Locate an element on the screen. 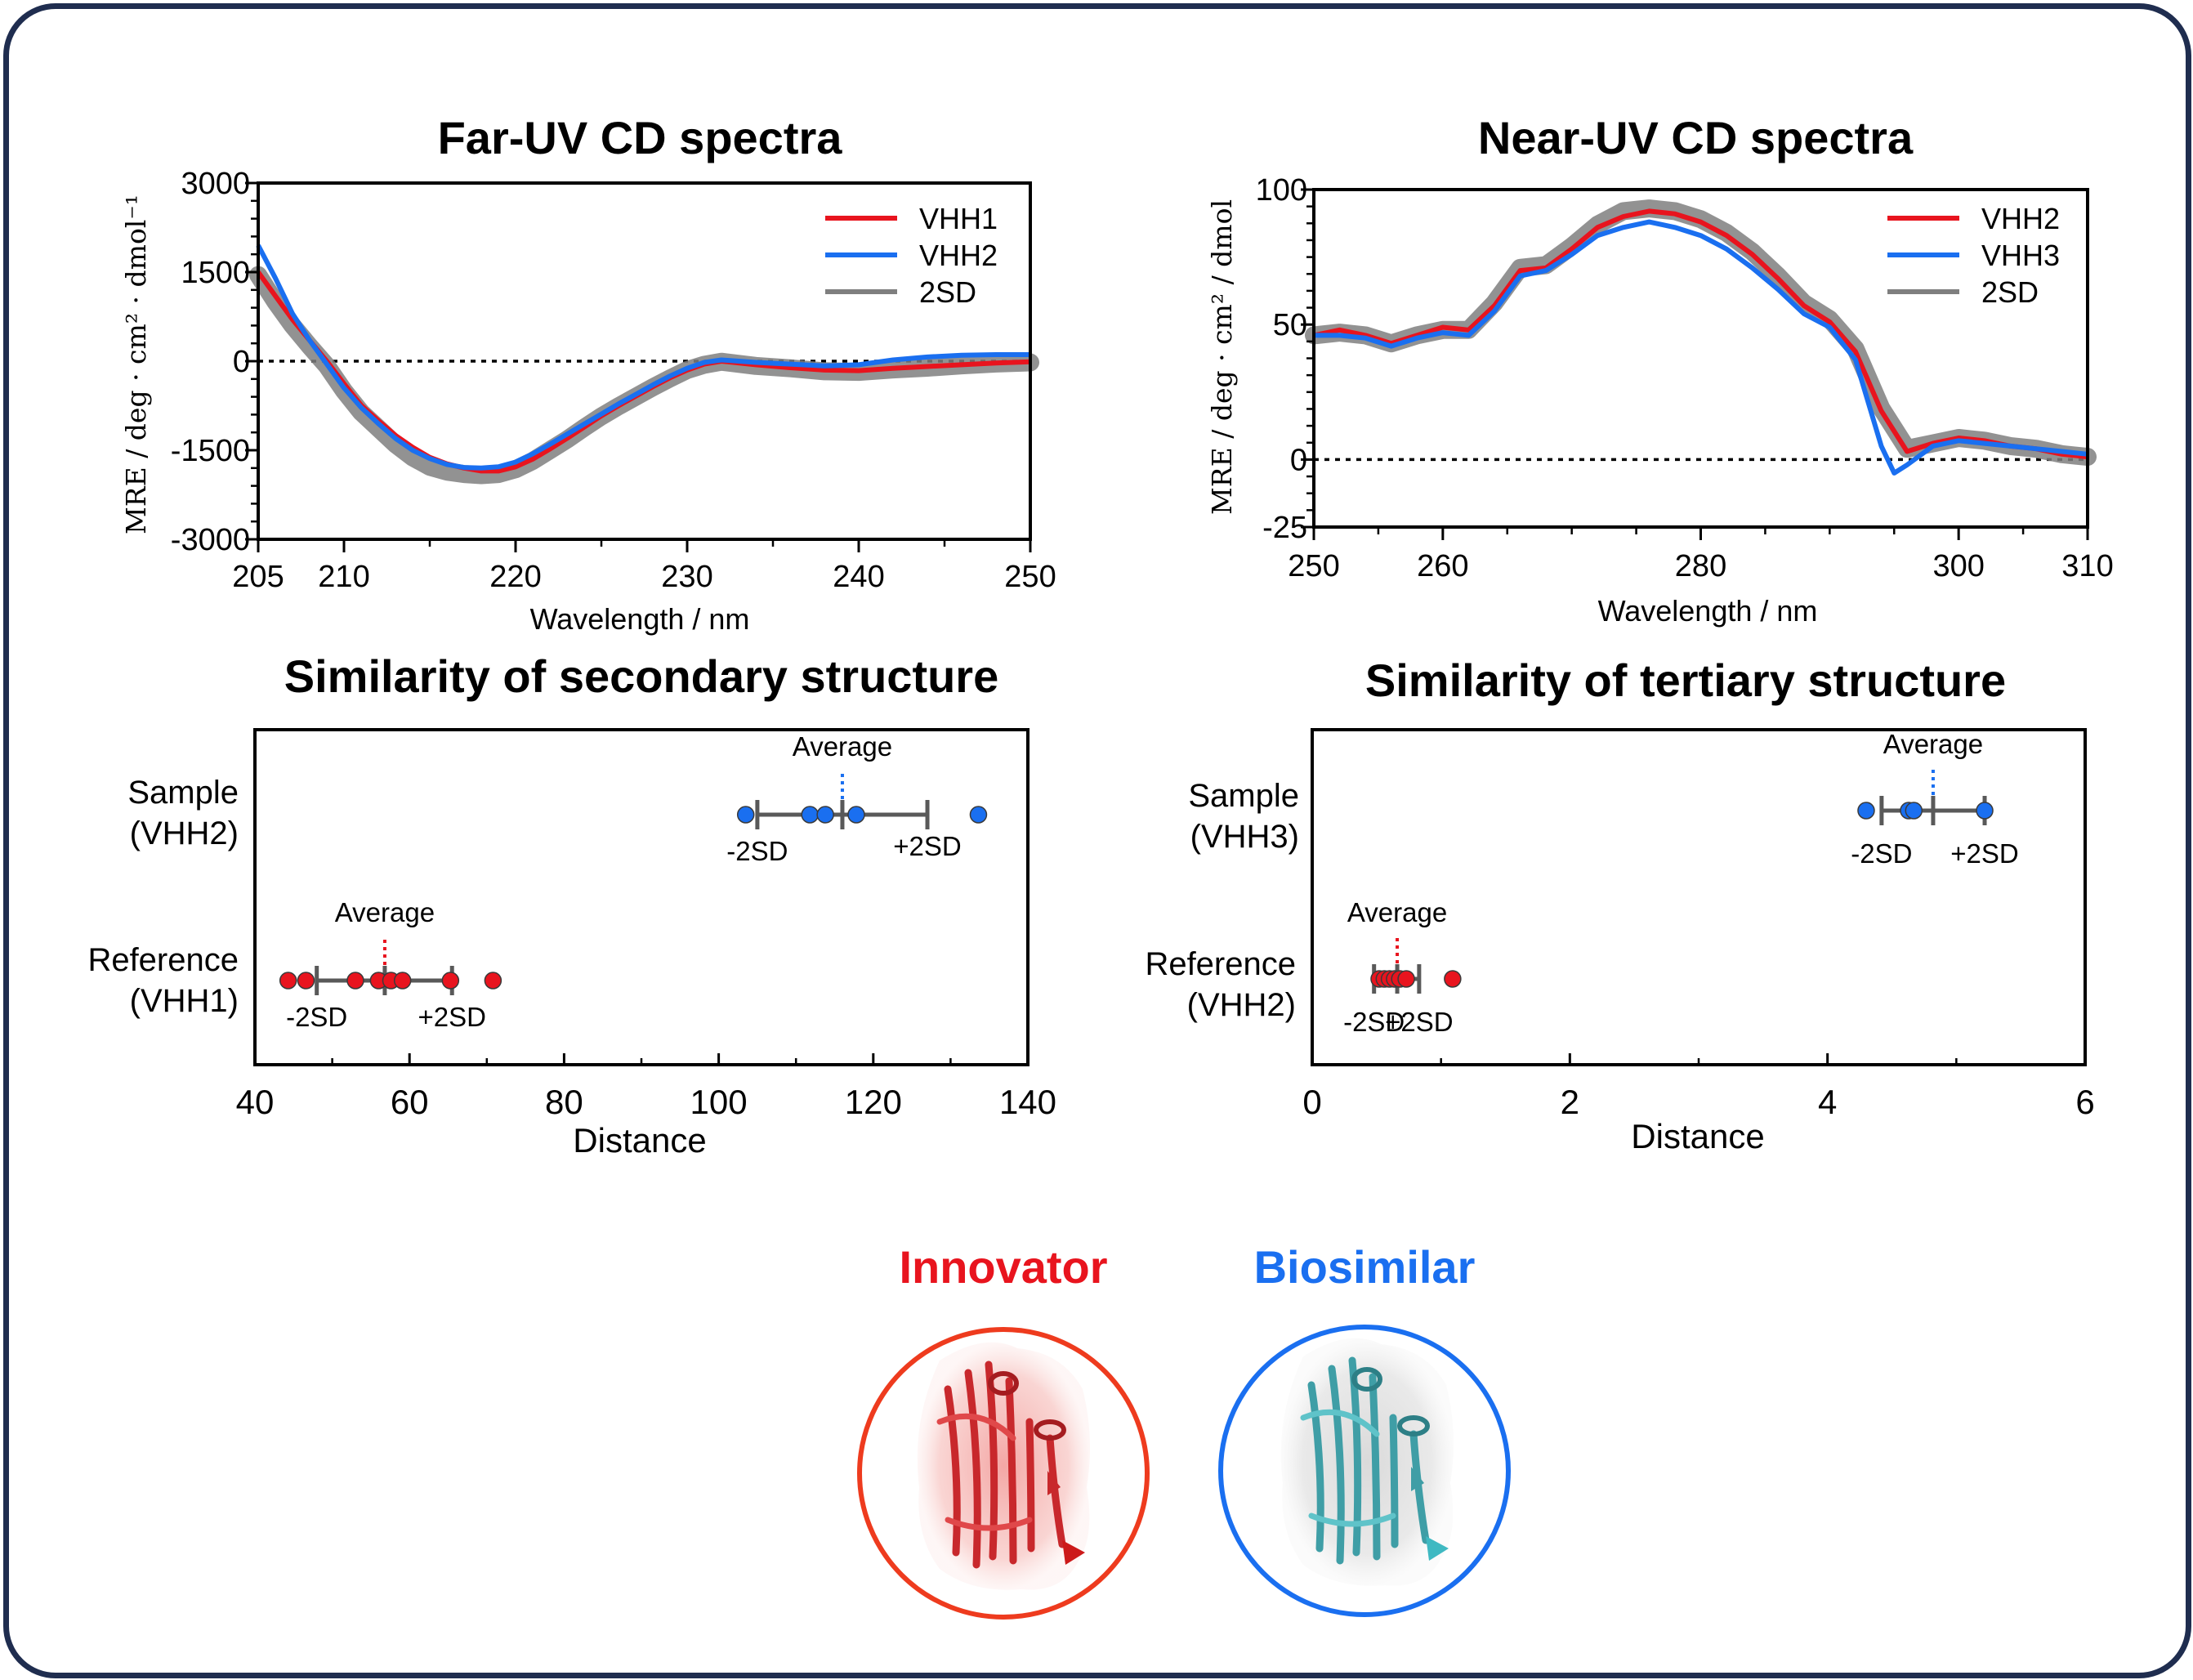 Image resolution: width=2193 pixels, height=1680 pixels. biosimilar-surface is located at coordinates (1367, 1462).